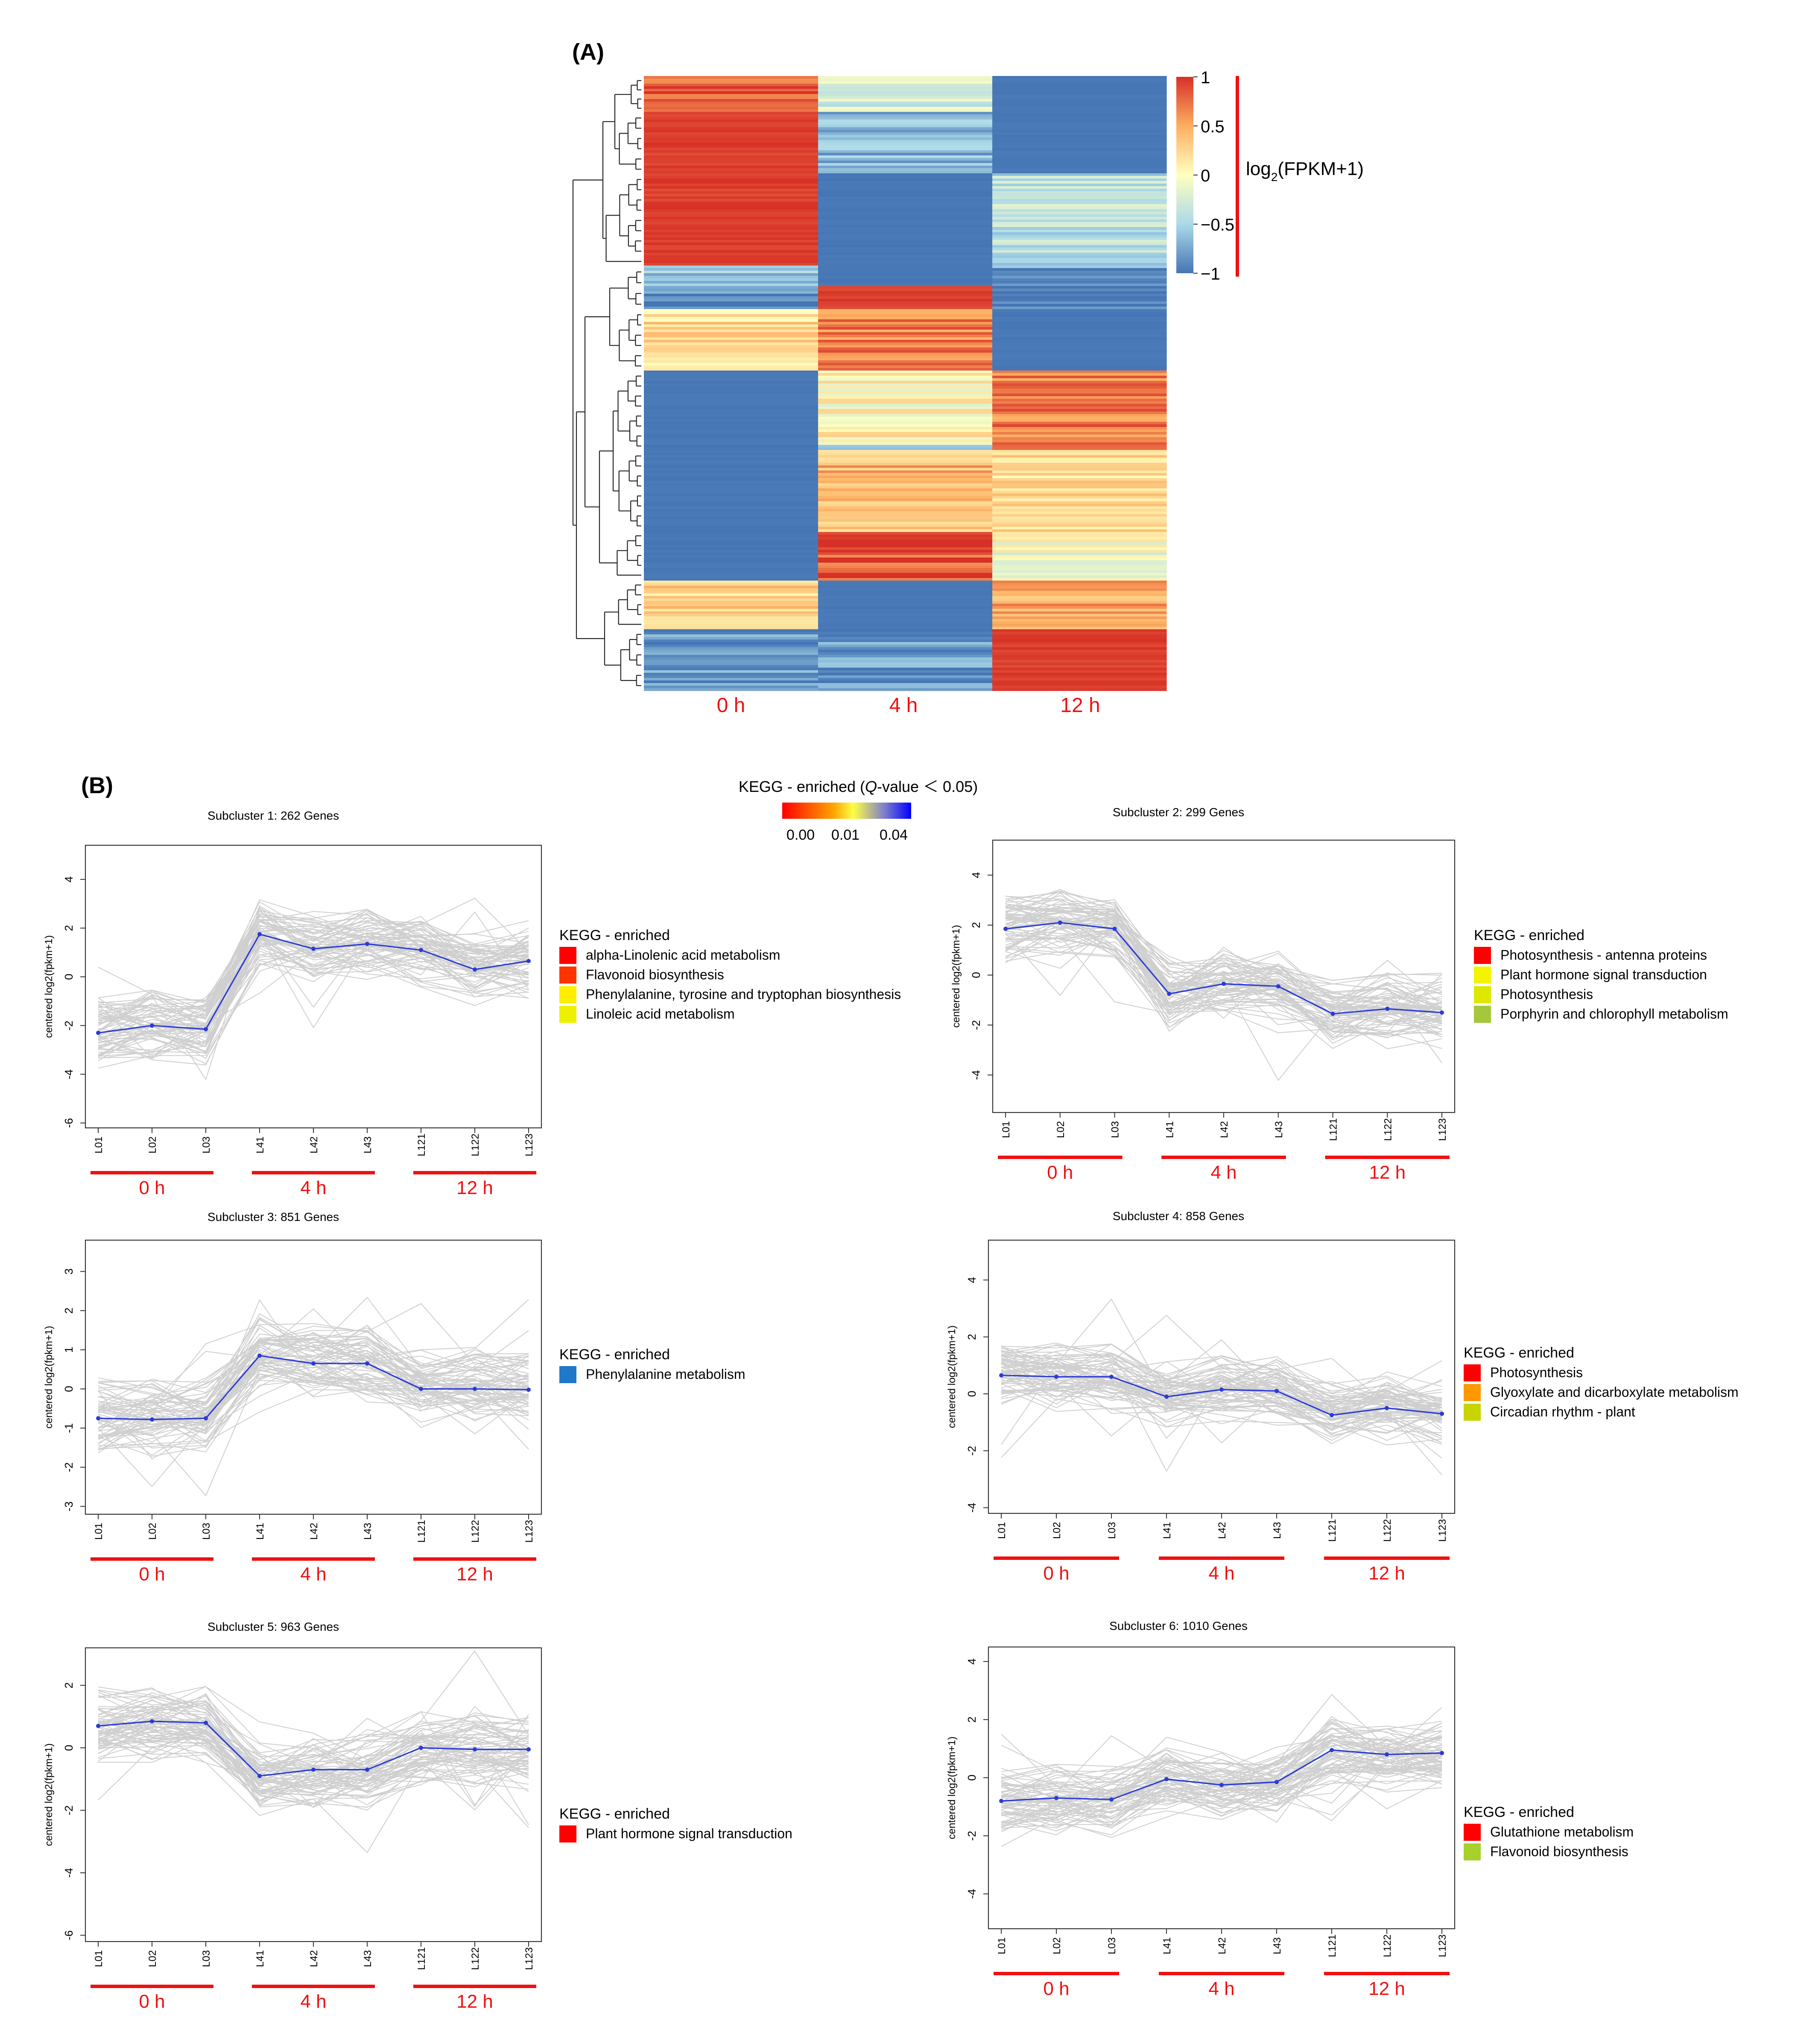 The height and width of the screenshot is (2044, 1795). Describe the element at coordinates (1224, 1129) in the screenshot. I see `x-tick-label: L42` at that location.